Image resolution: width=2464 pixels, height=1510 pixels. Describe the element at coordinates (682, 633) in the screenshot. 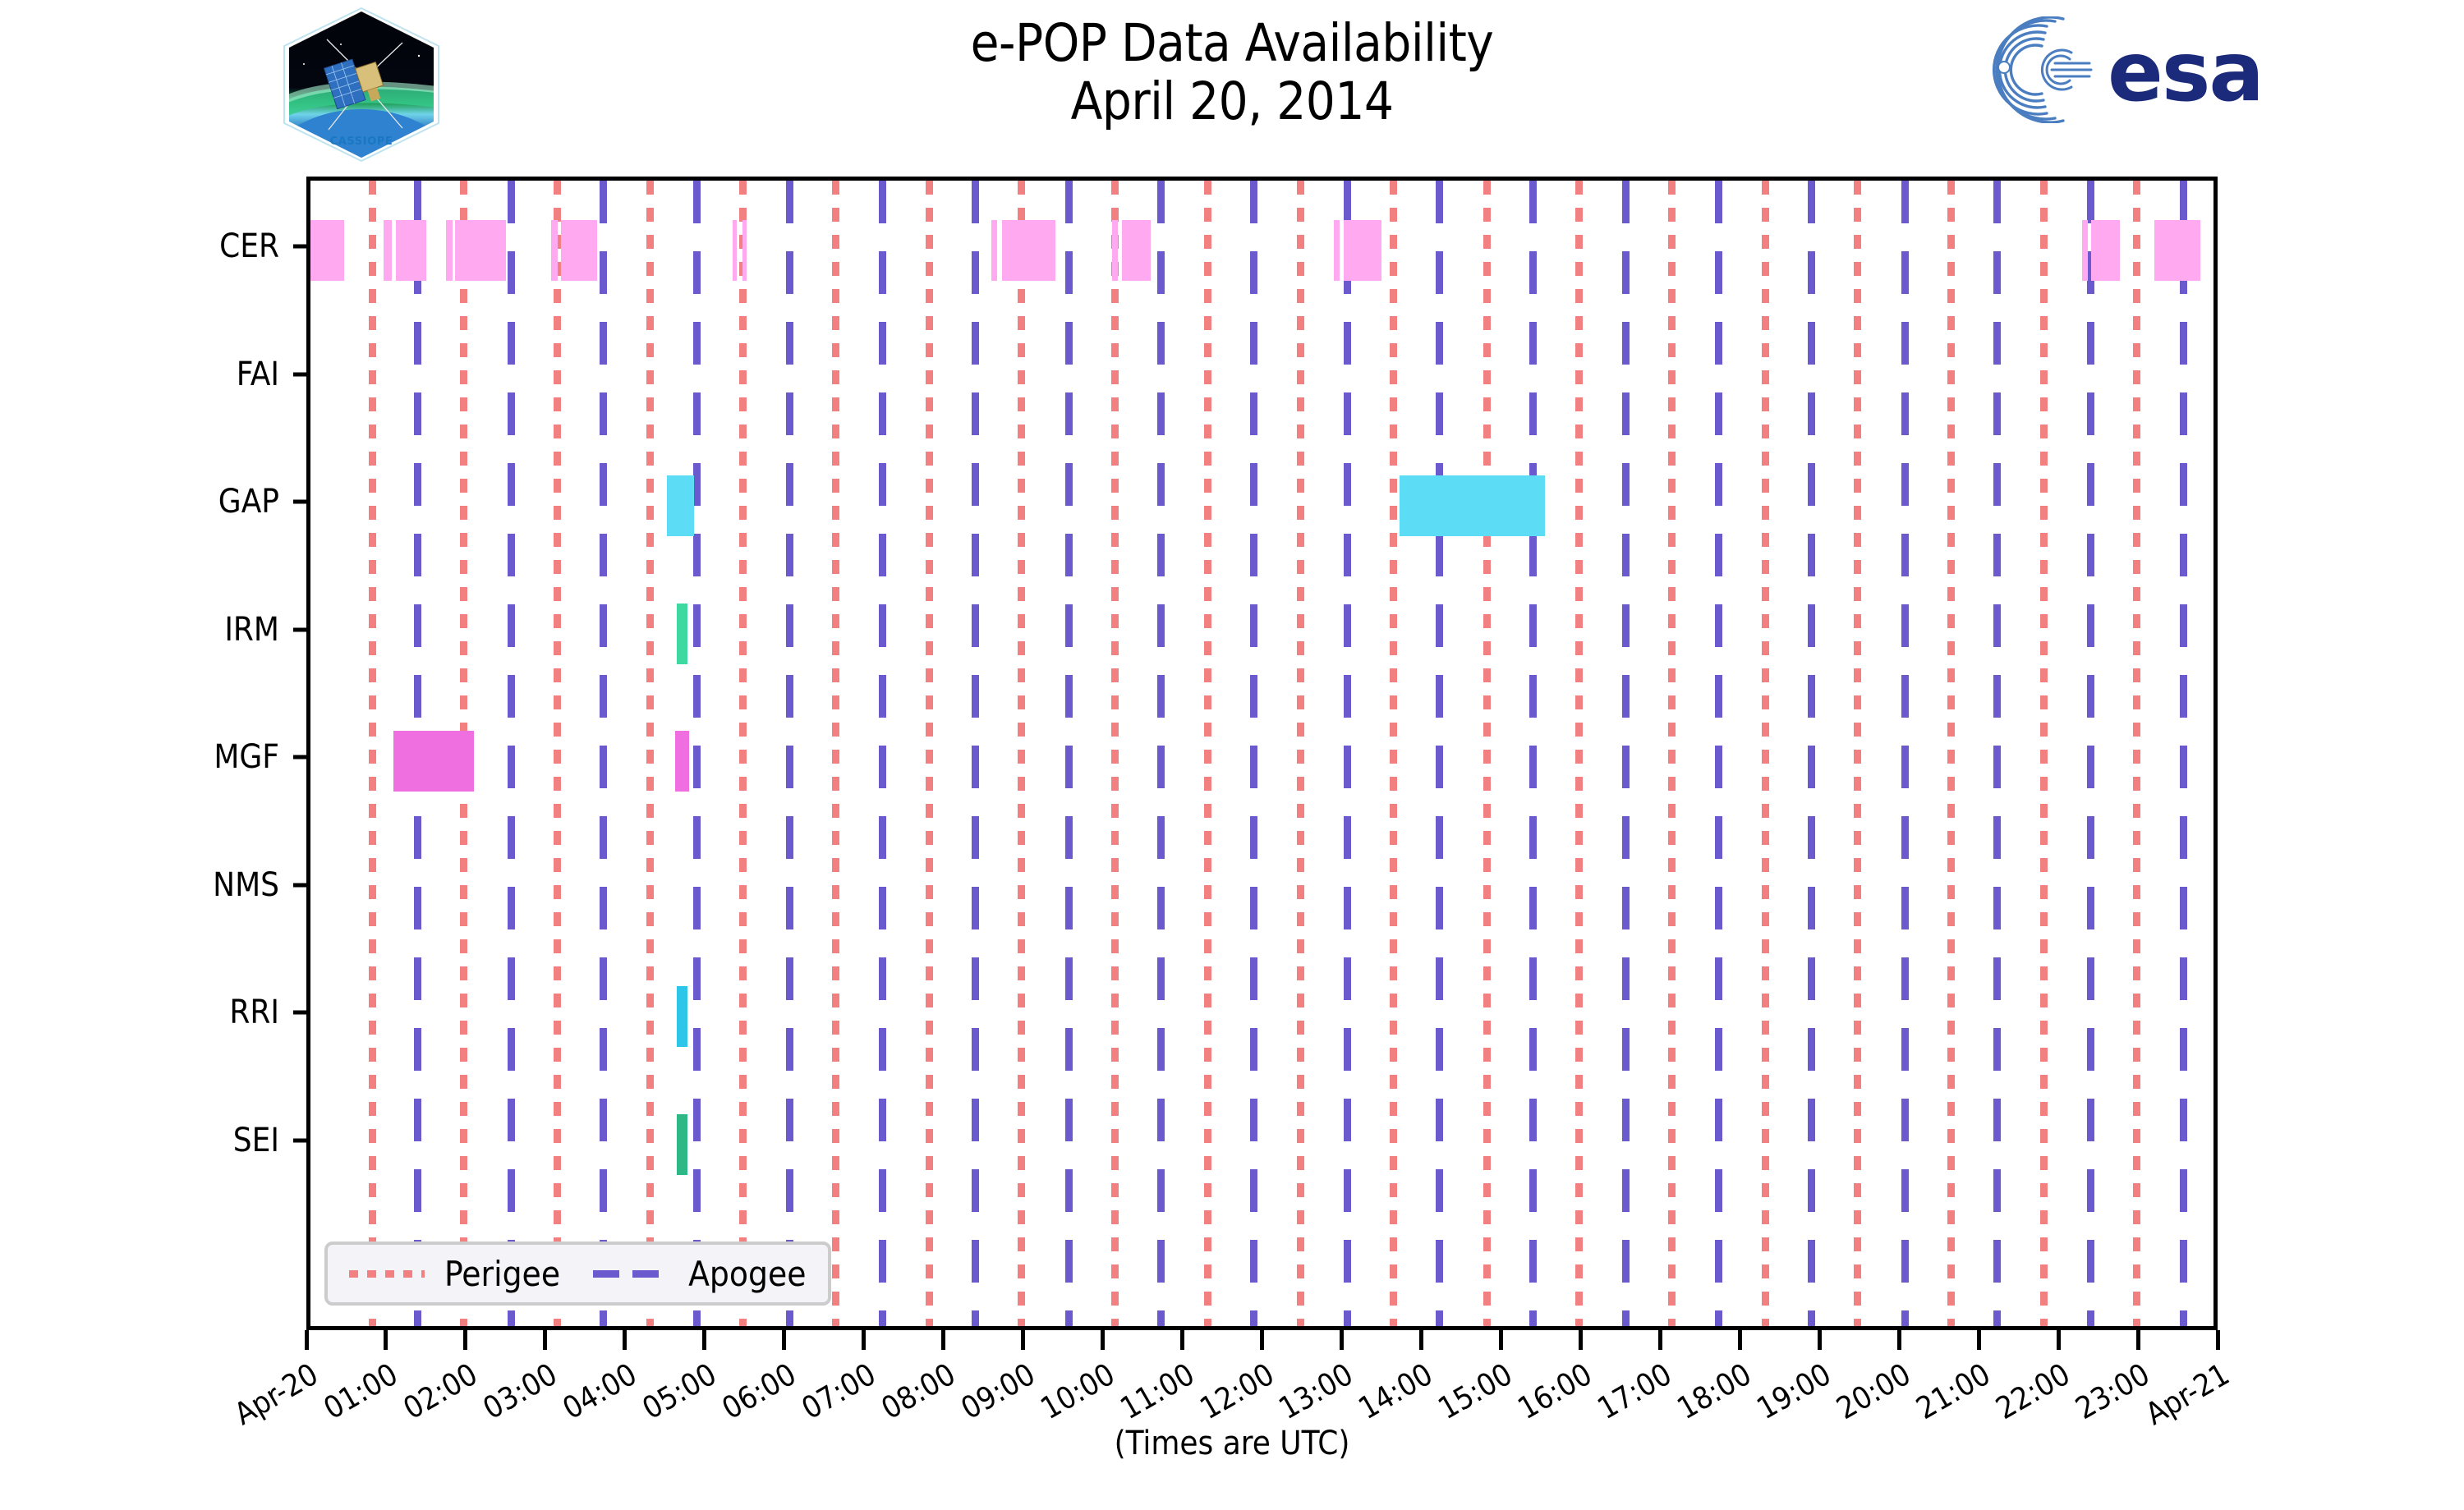

I see `data-bar-irm` at that location.